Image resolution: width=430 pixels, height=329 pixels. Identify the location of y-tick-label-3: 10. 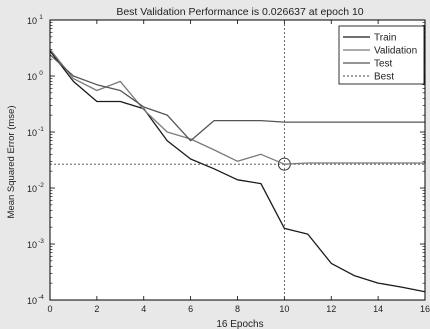
(32, 189).